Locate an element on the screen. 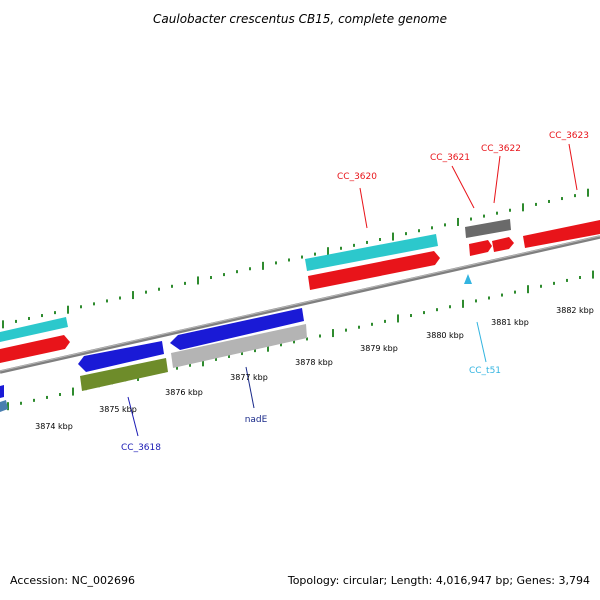  gene-olive is located at coordinates (124, 374).